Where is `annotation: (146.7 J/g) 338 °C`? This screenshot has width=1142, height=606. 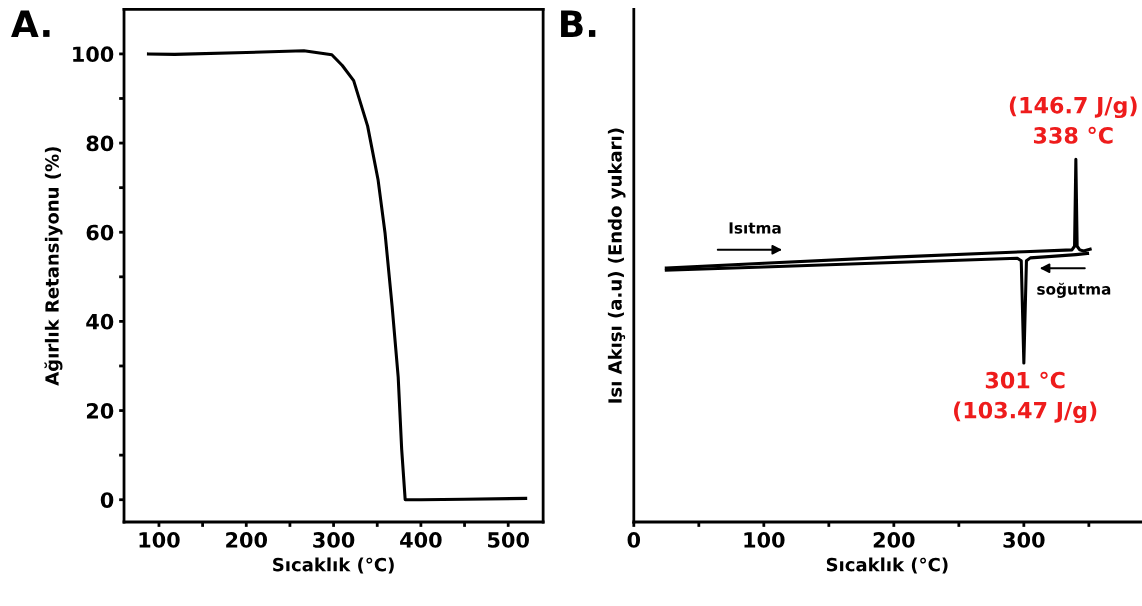
annotation: (146.7 J/g) 338 °C is located at coordinates (1073, 120).